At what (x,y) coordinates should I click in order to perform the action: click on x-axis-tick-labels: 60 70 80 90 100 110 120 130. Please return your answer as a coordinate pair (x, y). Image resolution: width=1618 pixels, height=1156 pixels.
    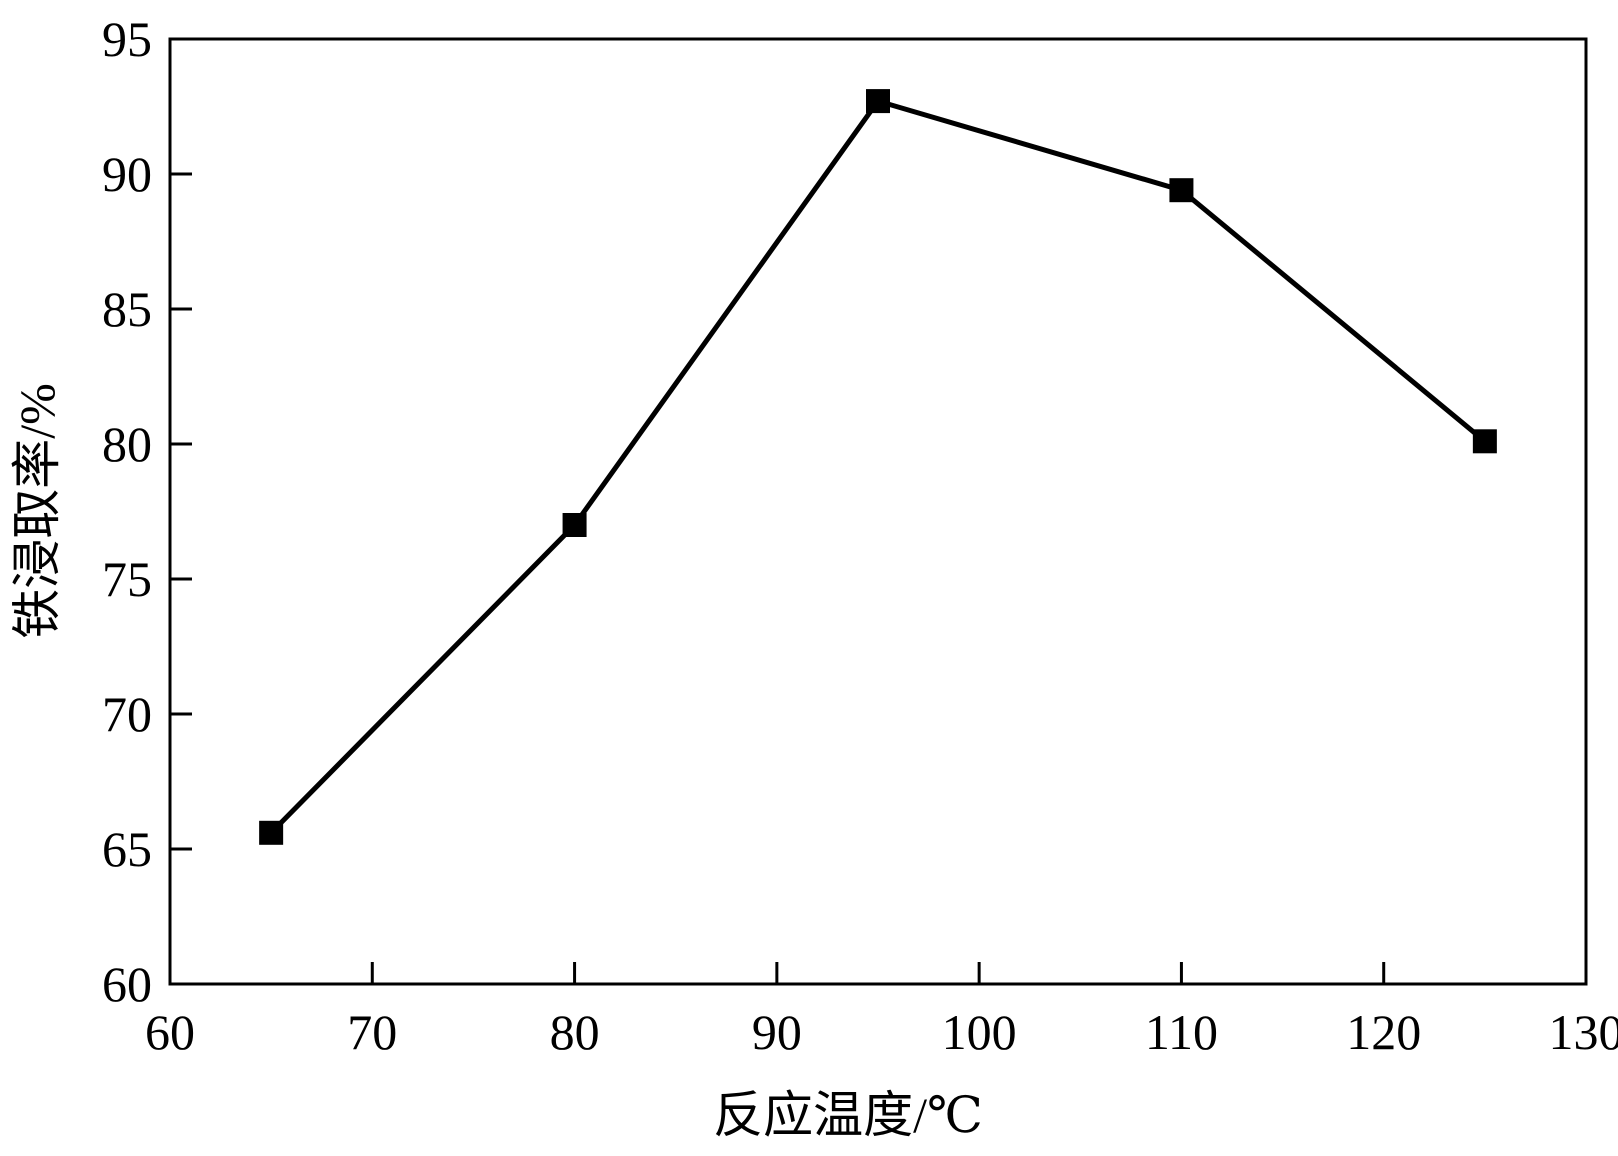
    Looking at the image, I should click on (881, 1032).